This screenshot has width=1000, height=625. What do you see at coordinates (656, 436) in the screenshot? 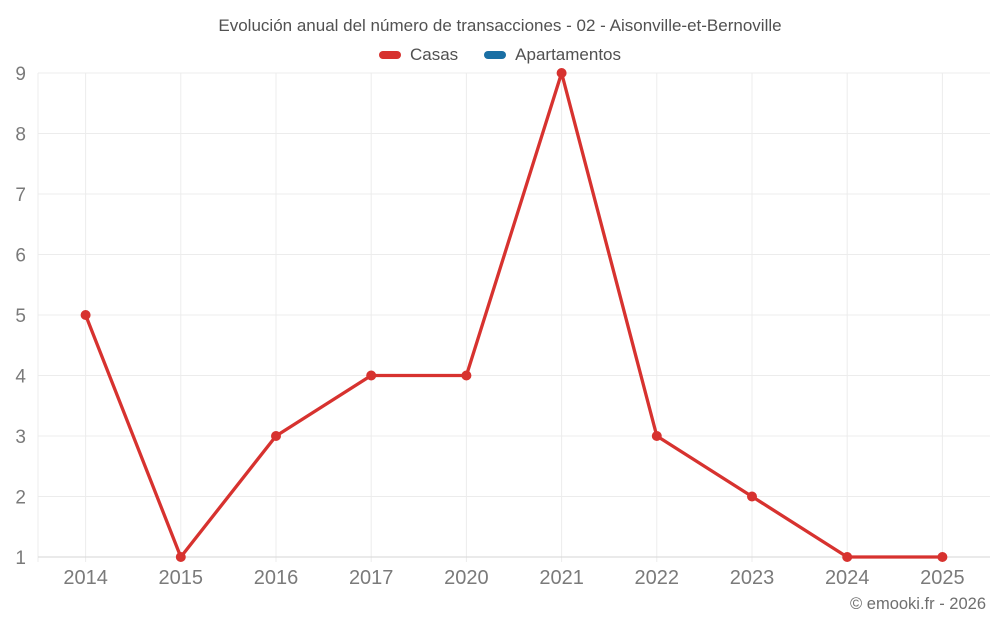
I see `data-point-casas-2022` at bounding box center [656, 436].